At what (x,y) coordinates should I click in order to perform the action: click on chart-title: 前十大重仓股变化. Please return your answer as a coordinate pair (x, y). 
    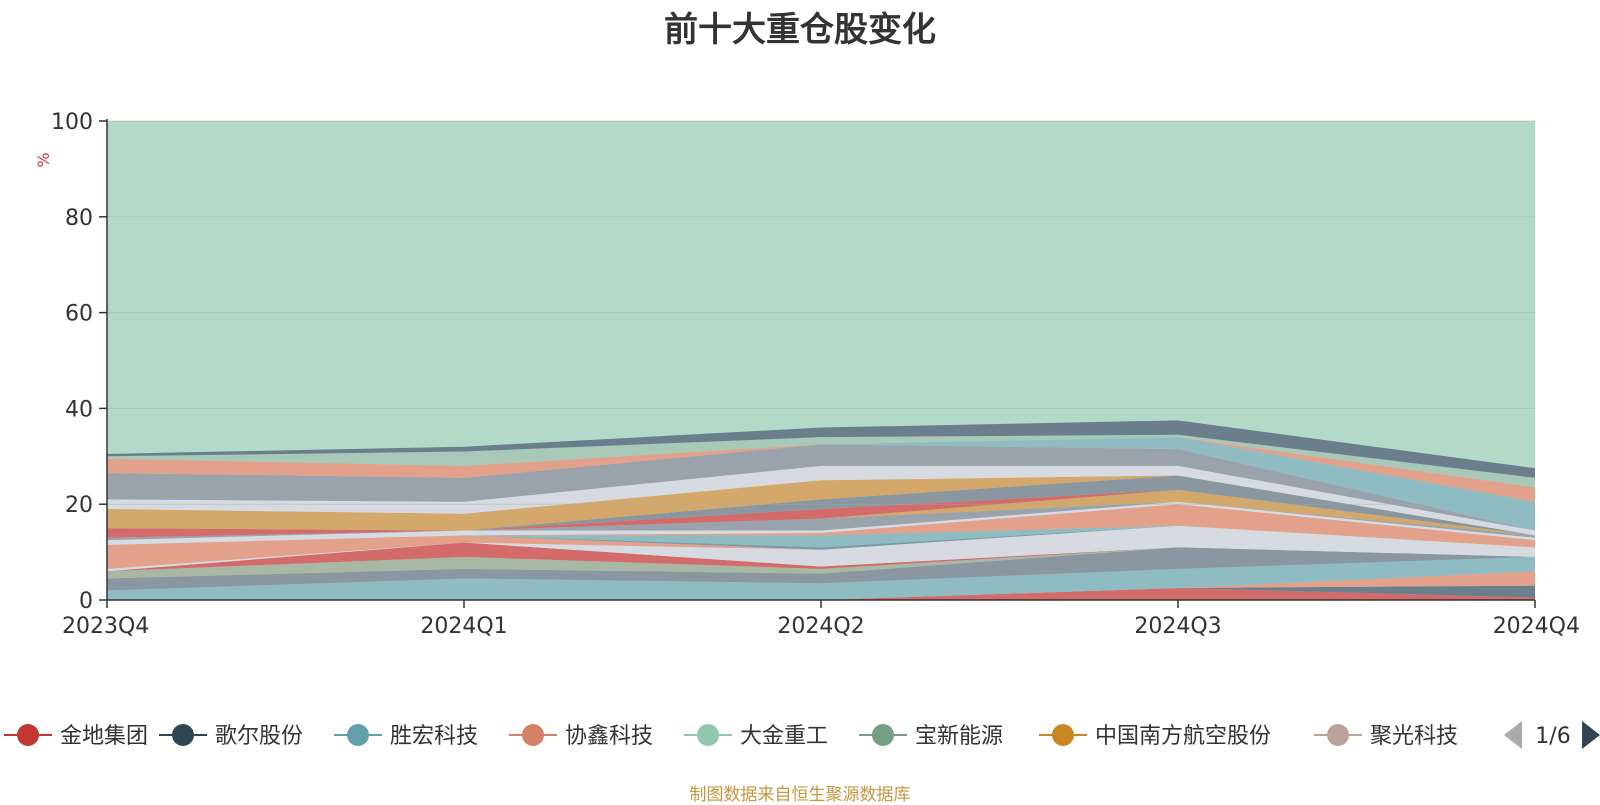
    Looking at the image, I should click on (800, 30).